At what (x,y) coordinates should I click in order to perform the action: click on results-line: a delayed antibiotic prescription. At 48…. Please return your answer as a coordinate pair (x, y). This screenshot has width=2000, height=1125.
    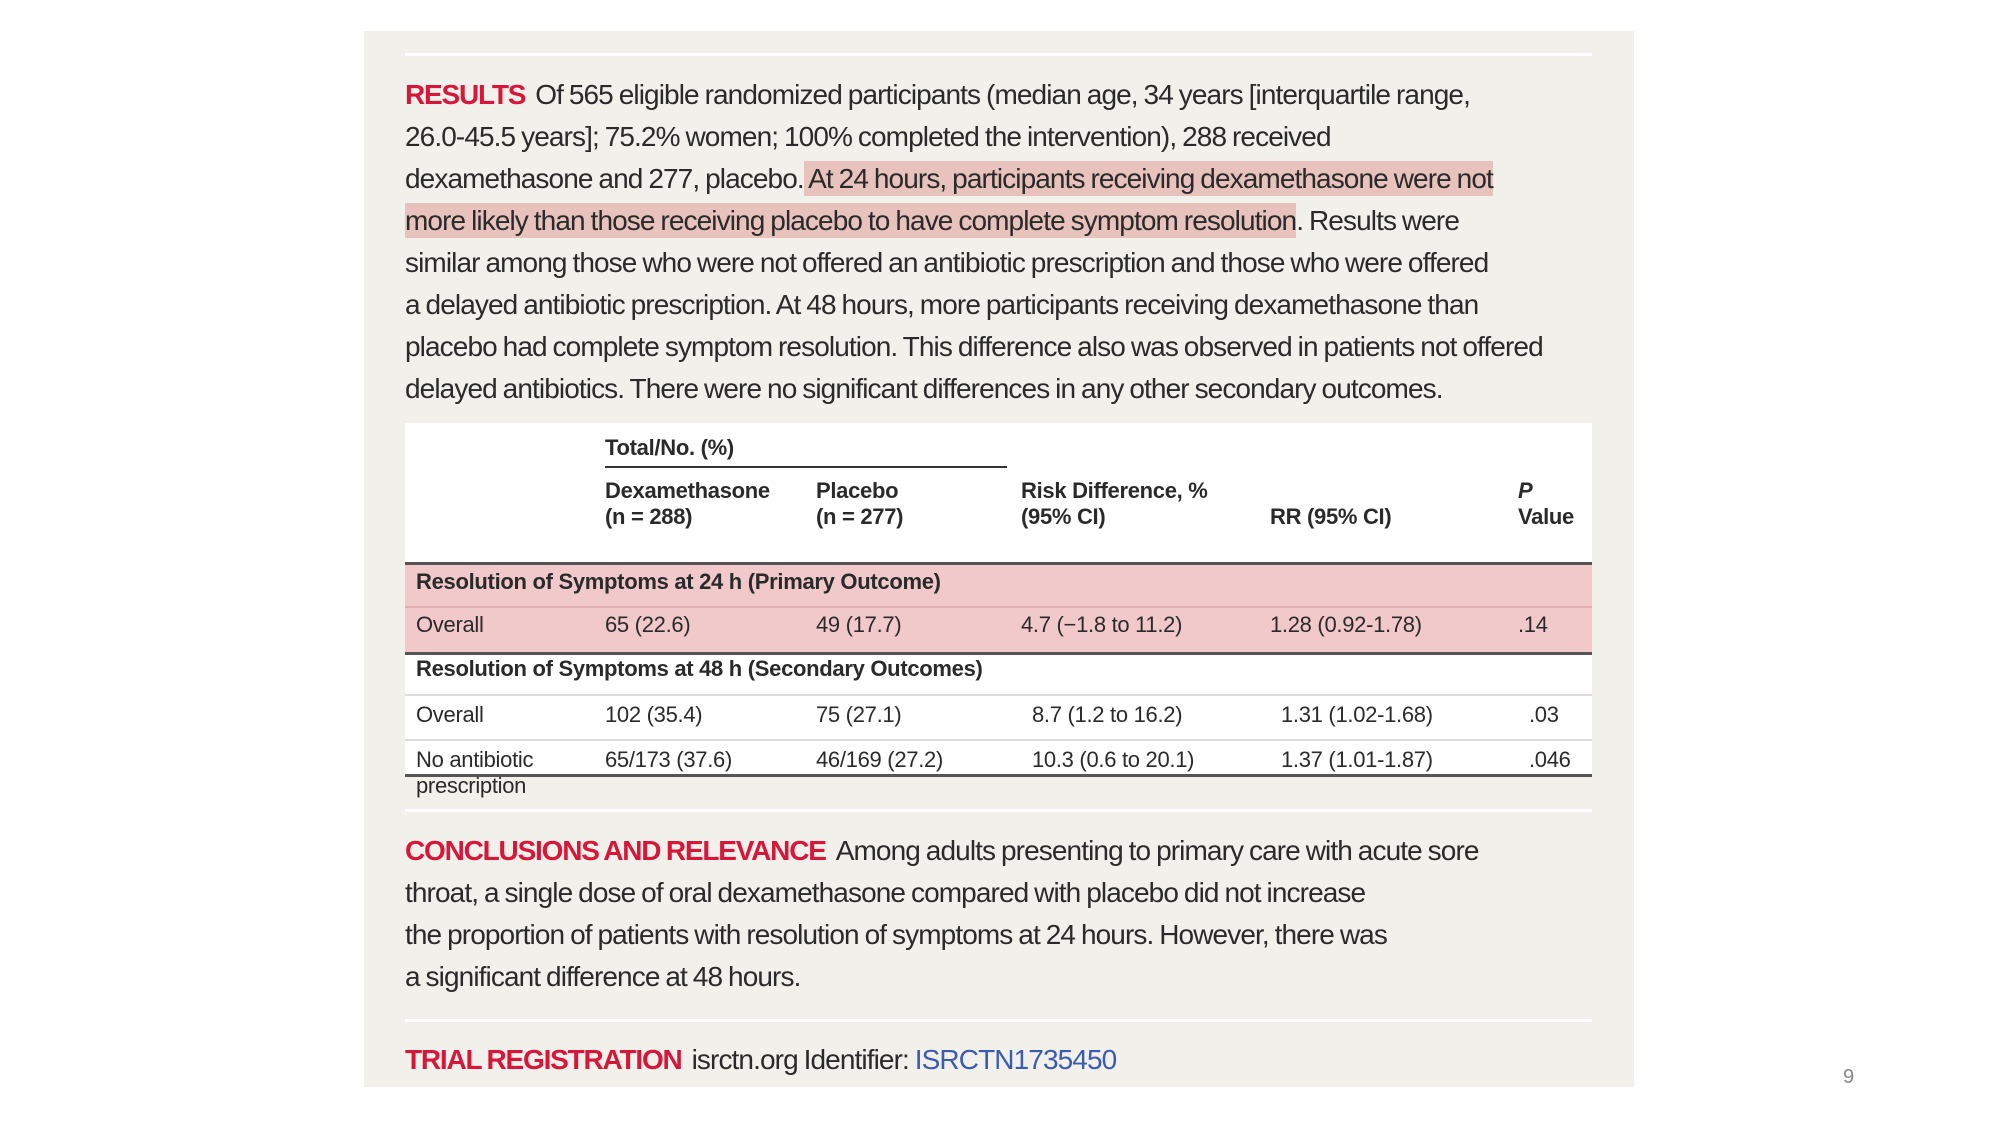
    Looking at the image, I should click on (942, 305).